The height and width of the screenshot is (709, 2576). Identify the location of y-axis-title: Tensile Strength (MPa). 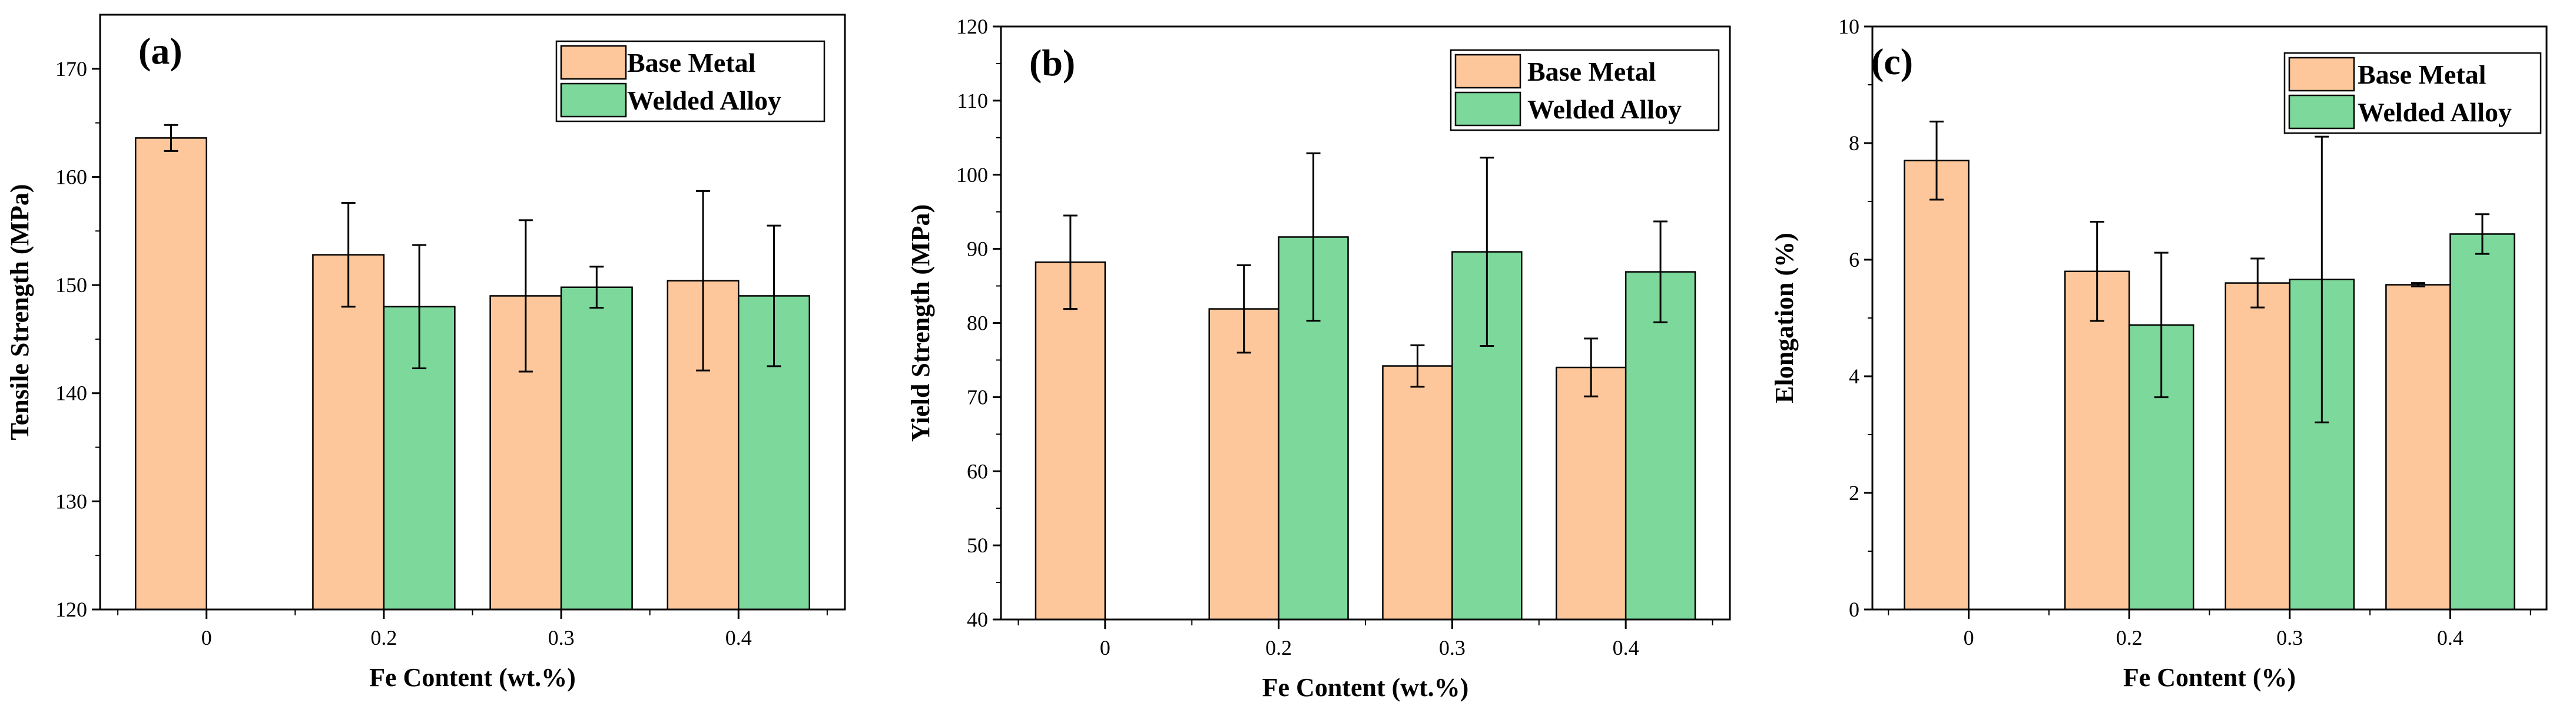
(19, 312).